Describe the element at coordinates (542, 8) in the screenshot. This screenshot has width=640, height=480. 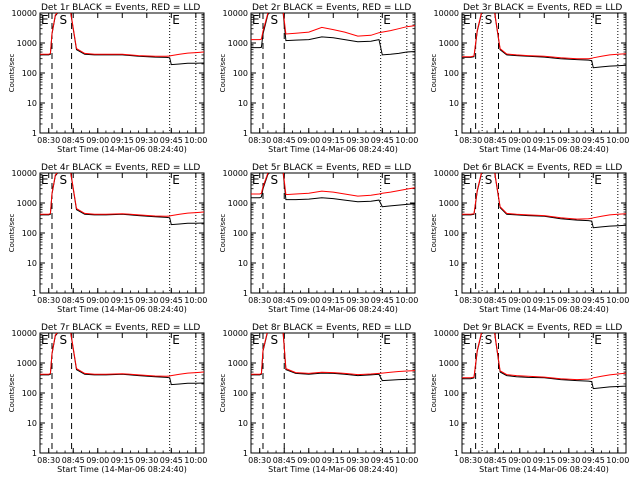
I see `panel-title: Det 3r BLACK = Events, RED = LLD` at that location.